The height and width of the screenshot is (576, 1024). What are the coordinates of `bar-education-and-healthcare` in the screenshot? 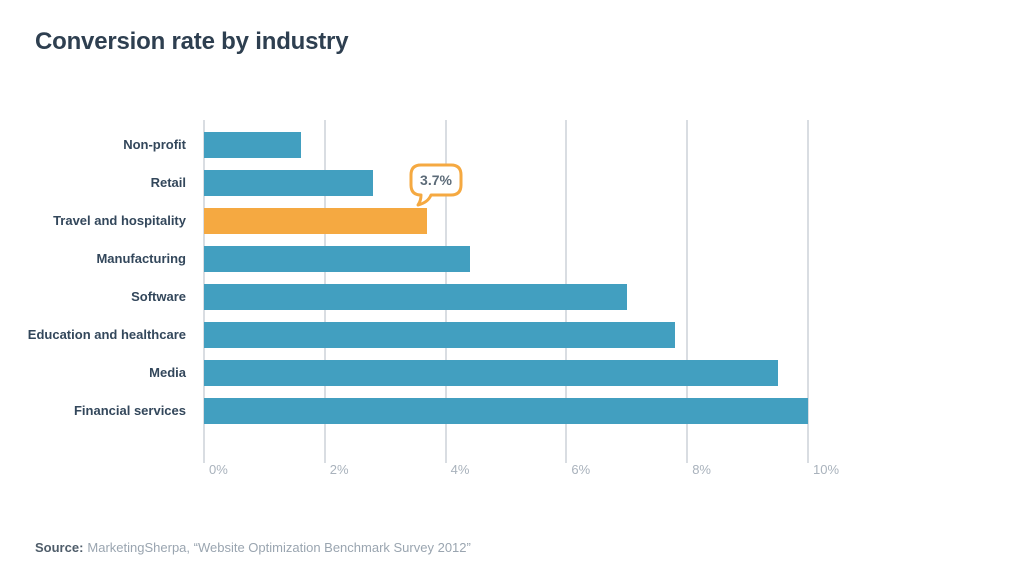 It's located at (440, 335).